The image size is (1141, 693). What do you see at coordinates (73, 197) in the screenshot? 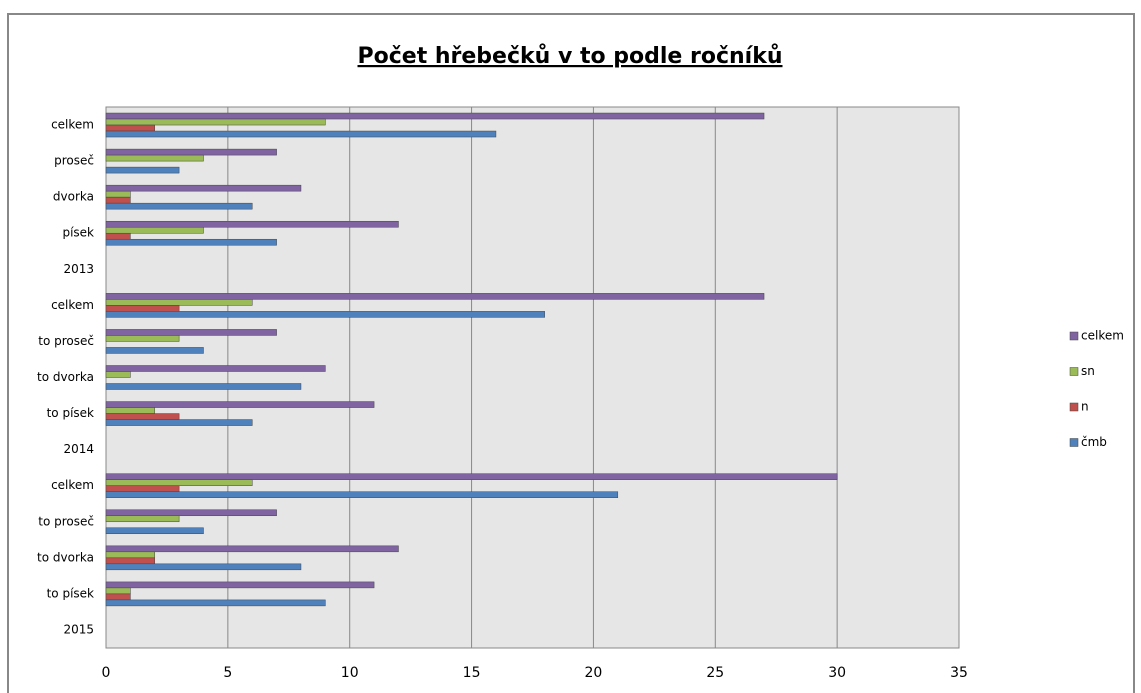
I see `y-tick-label: dvorka` at bounding box center [73, 197].